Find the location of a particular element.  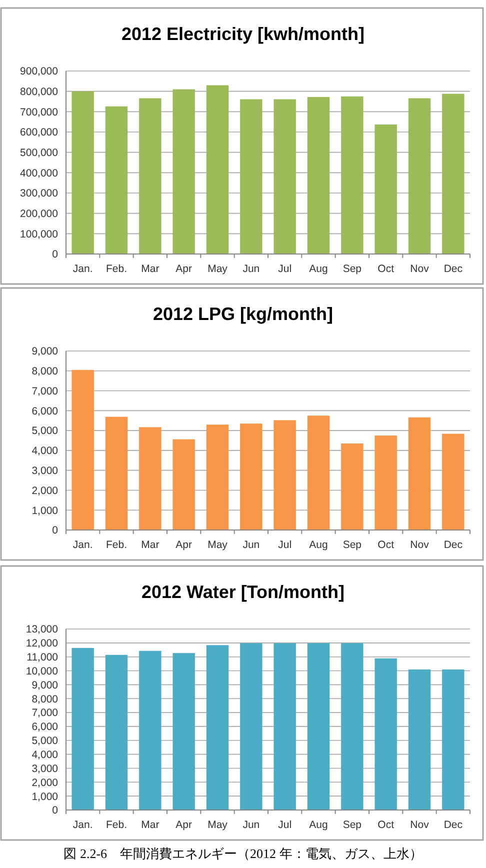

y-tick-label: 900,000 is located at coordinates (39, 72).